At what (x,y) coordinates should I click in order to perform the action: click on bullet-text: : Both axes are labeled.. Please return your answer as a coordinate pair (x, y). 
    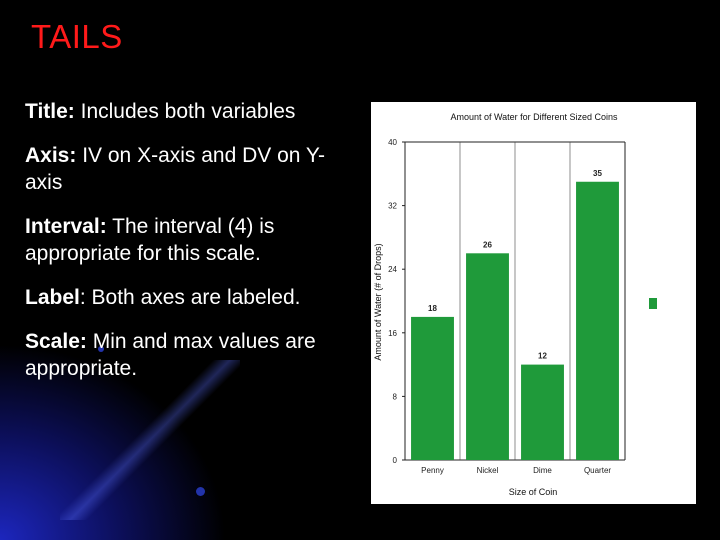
    Looking at the image, I should click on (190, 297).